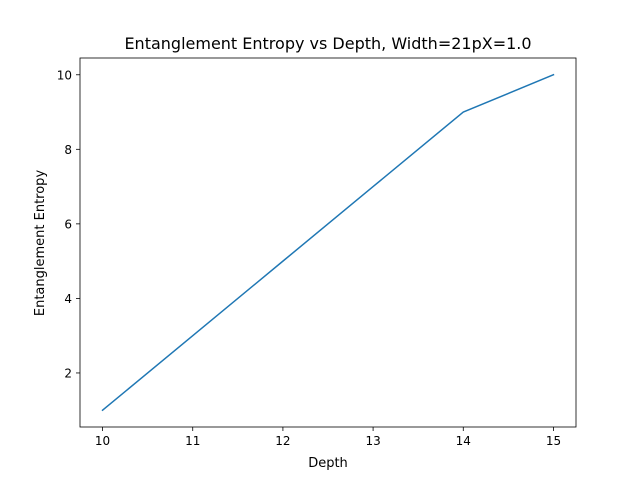 This screenshot has width=640, height=484. I want to click on x-tick-label-11: 11, so click(192, 441).